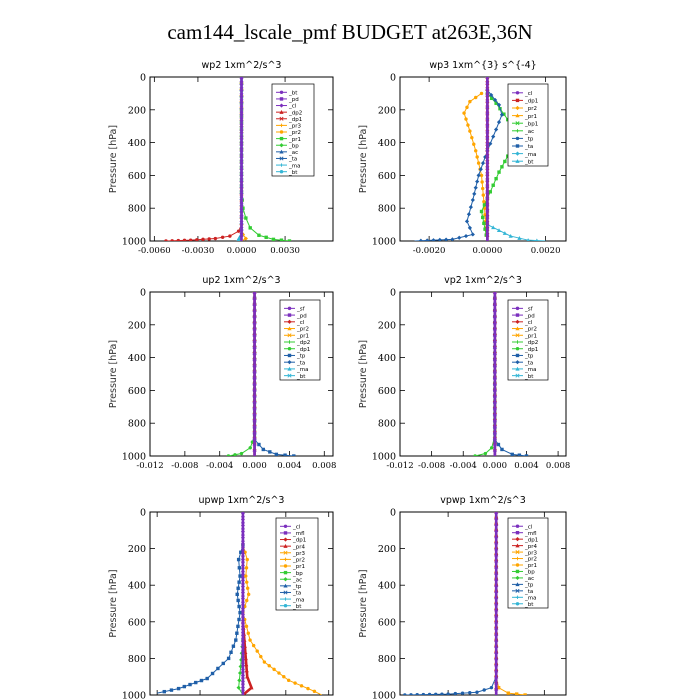 This screenshot has height=700, width=700. What do you see at coordinates (242, 500) in the screenshot?
I see `panel-title: upwp 1xm^2/s^3` at bounding box center [242, 500].